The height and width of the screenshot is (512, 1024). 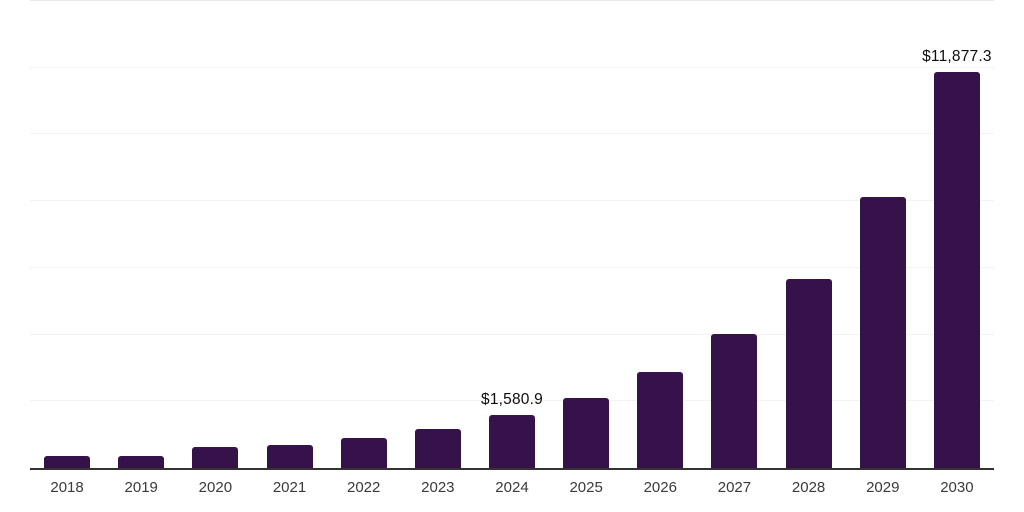 I want to click on x-tick-label-2019: 2019, so click(x=141, y=487).